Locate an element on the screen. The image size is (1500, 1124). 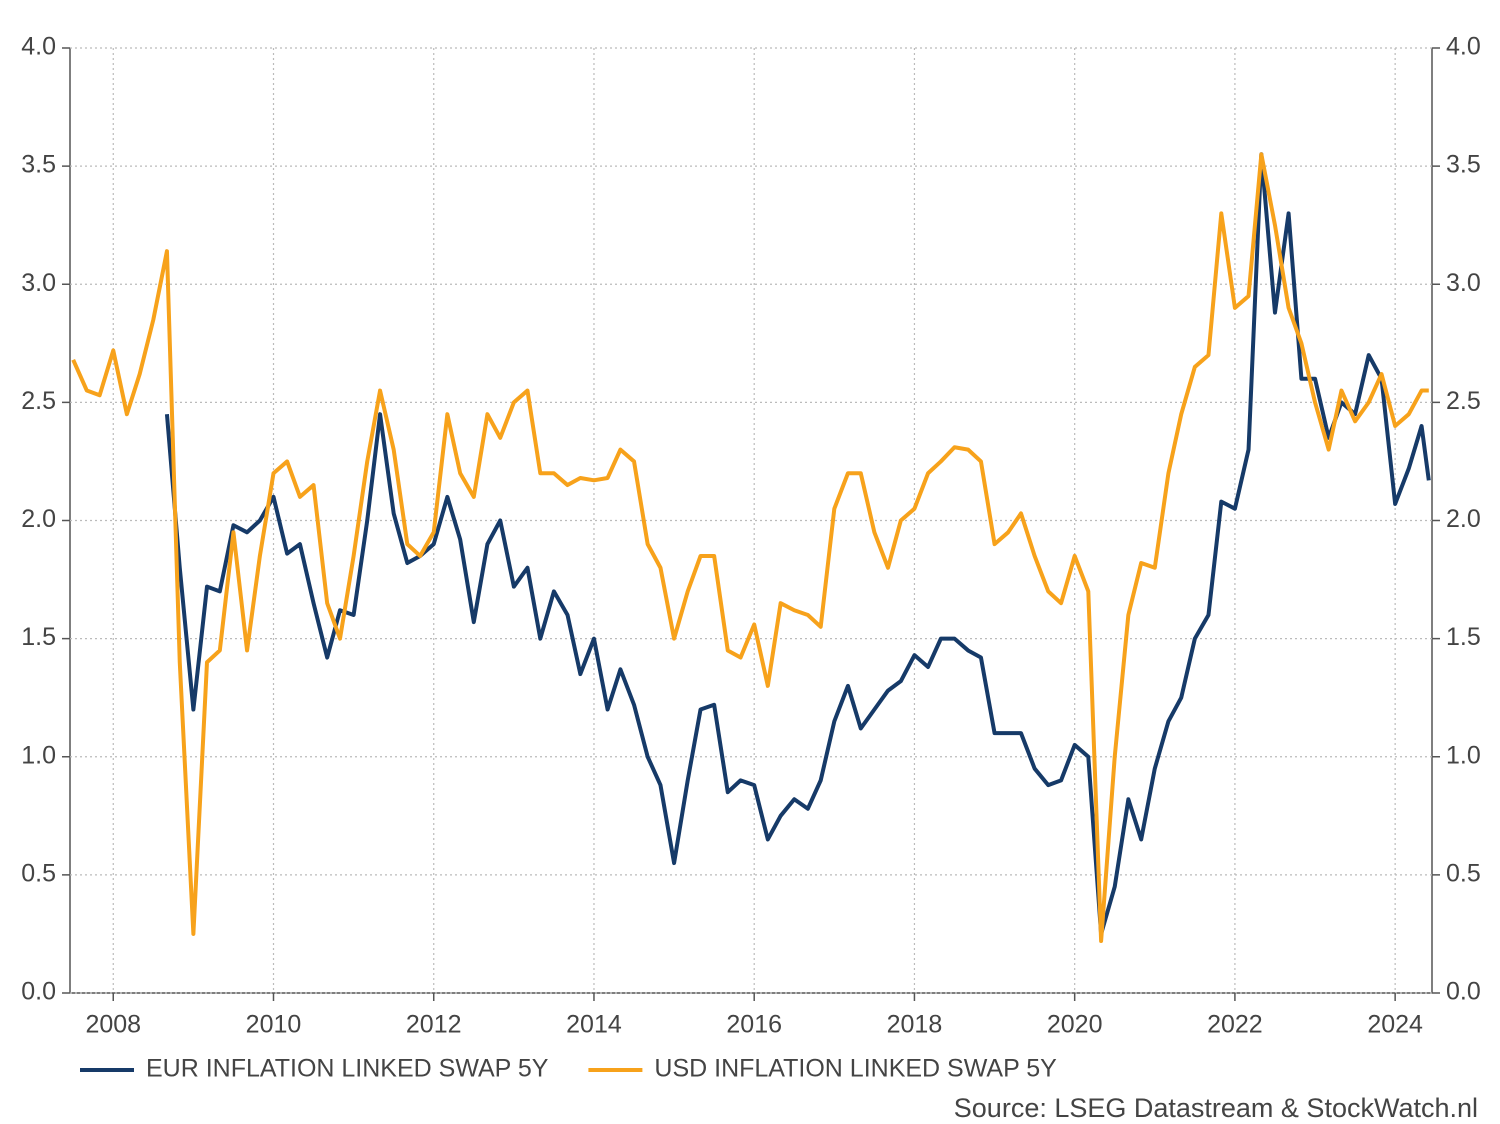
y-tick-label: 4.0 is located at coordinates (38, 47).